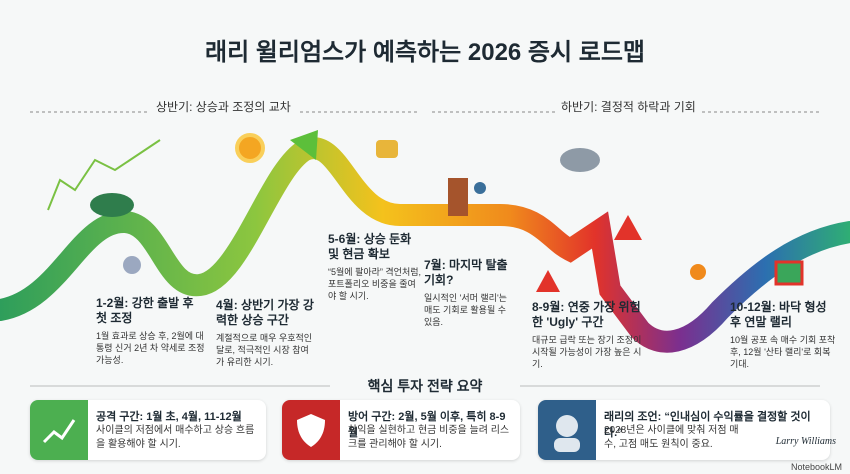 Image resolution: width=850 pixels, height=474 pixels. I want to click on section-label: 상반기: 상승과 조정의 교차, so click(223, 106).